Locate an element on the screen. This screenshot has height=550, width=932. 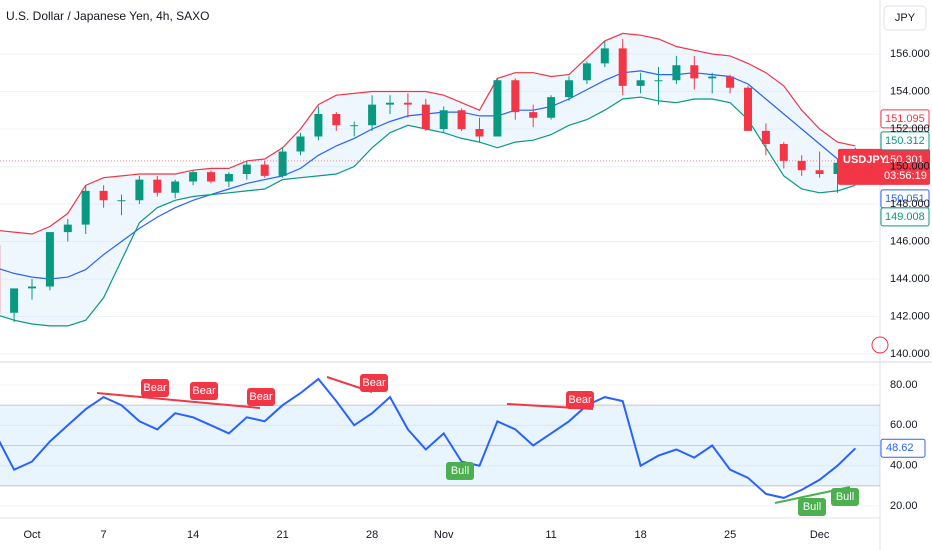
currency: JPY is located at coordinates (905, 18).